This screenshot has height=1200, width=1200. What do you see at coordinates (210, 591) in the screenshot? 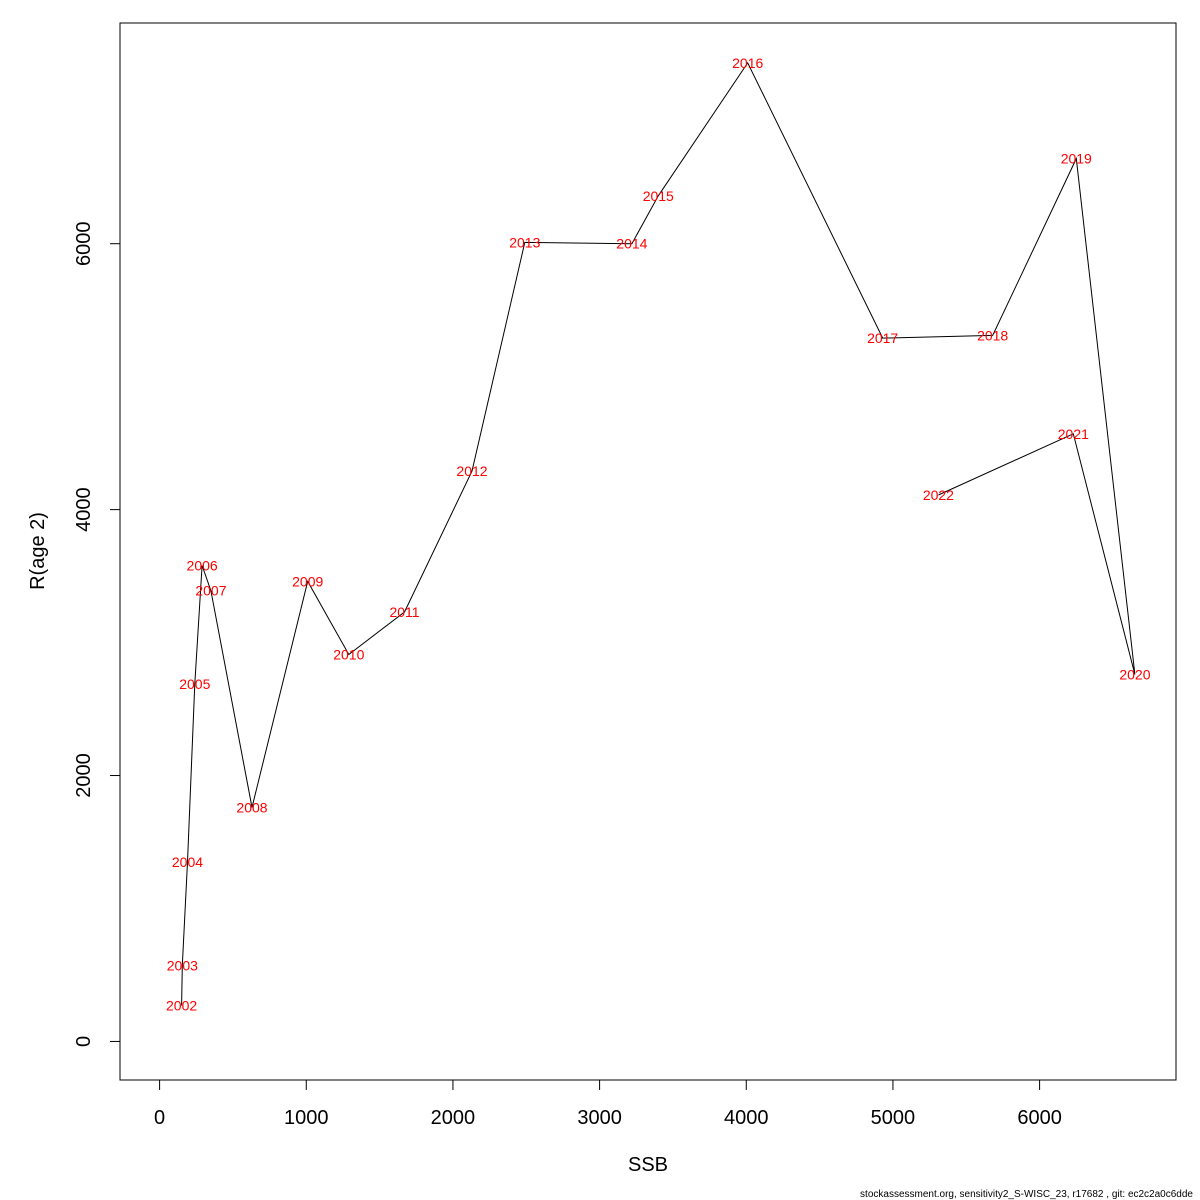
I see `point-label-2007: 2007` at bounding box center [210, 591].